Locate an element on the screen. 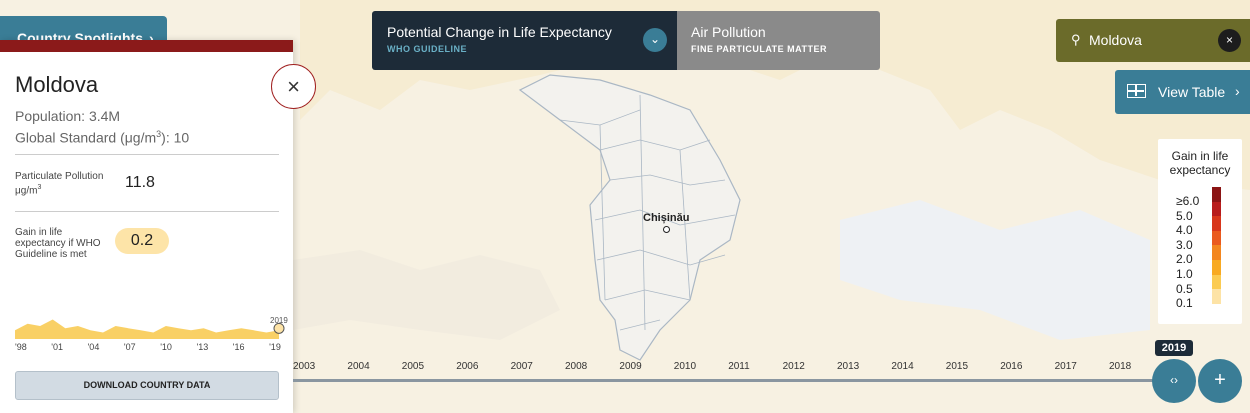  country-title: Moldova is located at coordinates (57, 84).